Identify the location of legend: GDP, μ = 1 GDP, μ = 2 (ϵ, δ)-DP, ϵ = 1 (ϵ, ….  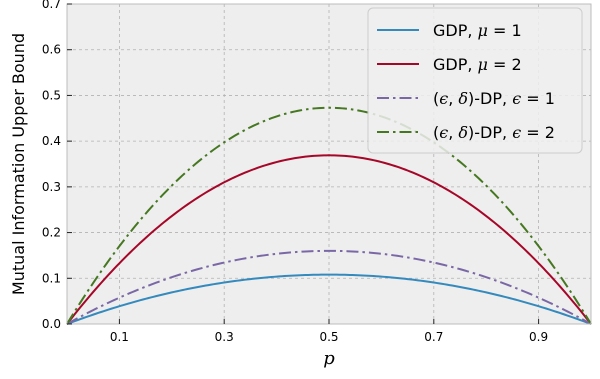
(475, 80).